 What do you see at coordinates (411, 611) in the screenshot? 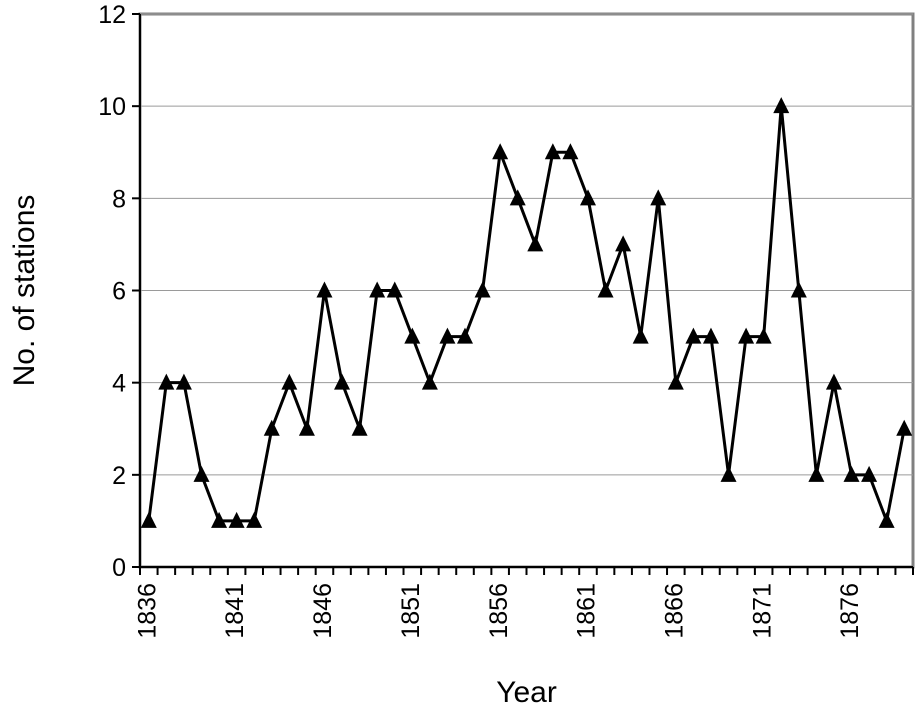
I see `x-tick-label: 1851` at bounding box center [411, 611].